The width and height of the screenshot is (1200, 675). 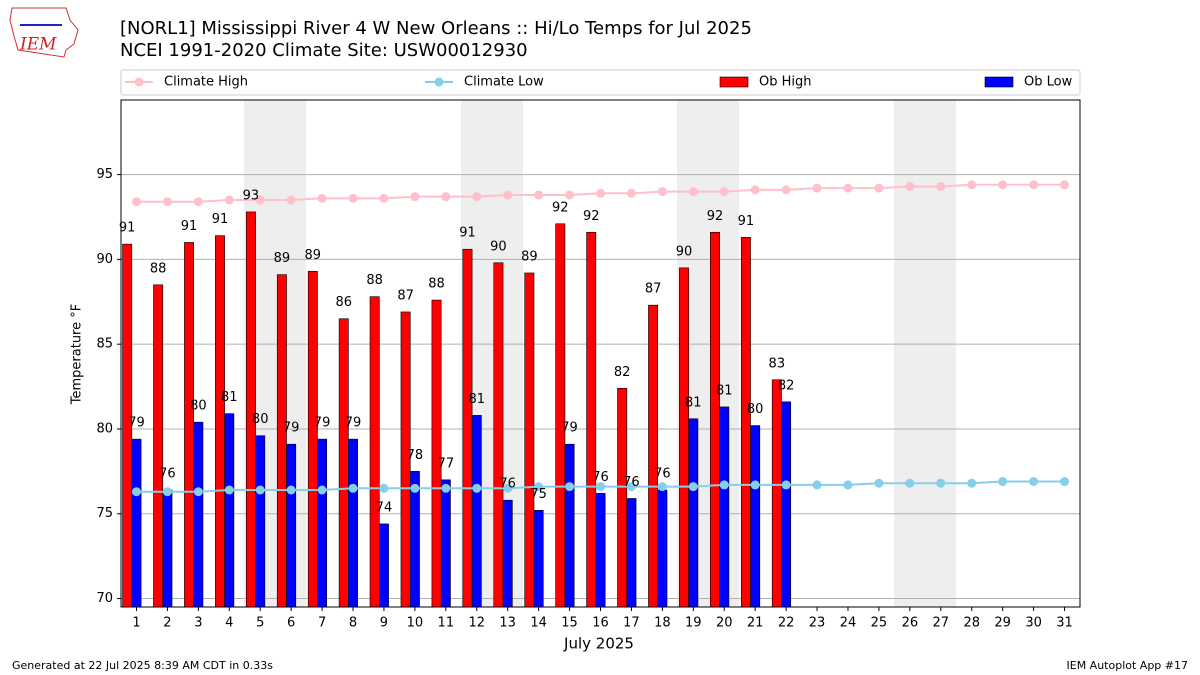 I want to click on data-label: 78, so click(x=415, y=455).